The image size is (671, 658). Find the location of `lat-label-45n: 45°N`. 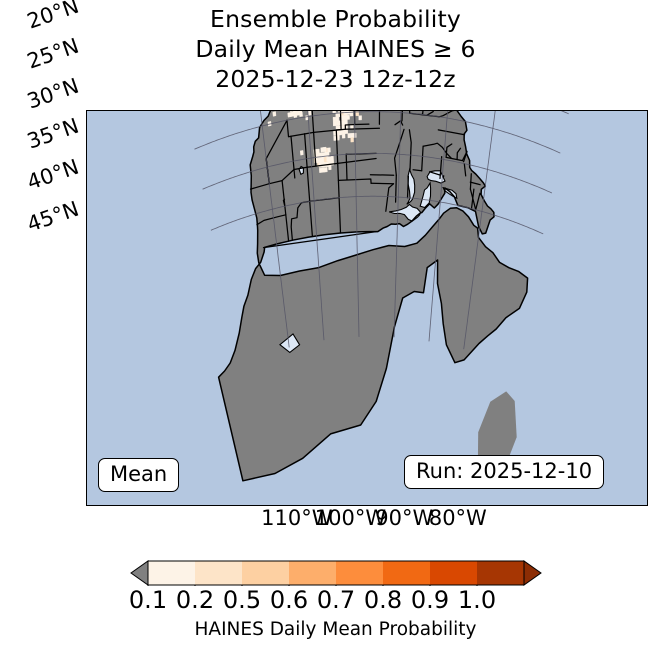

lat-label-45n: 45°N is located at coordinates (53, 216).